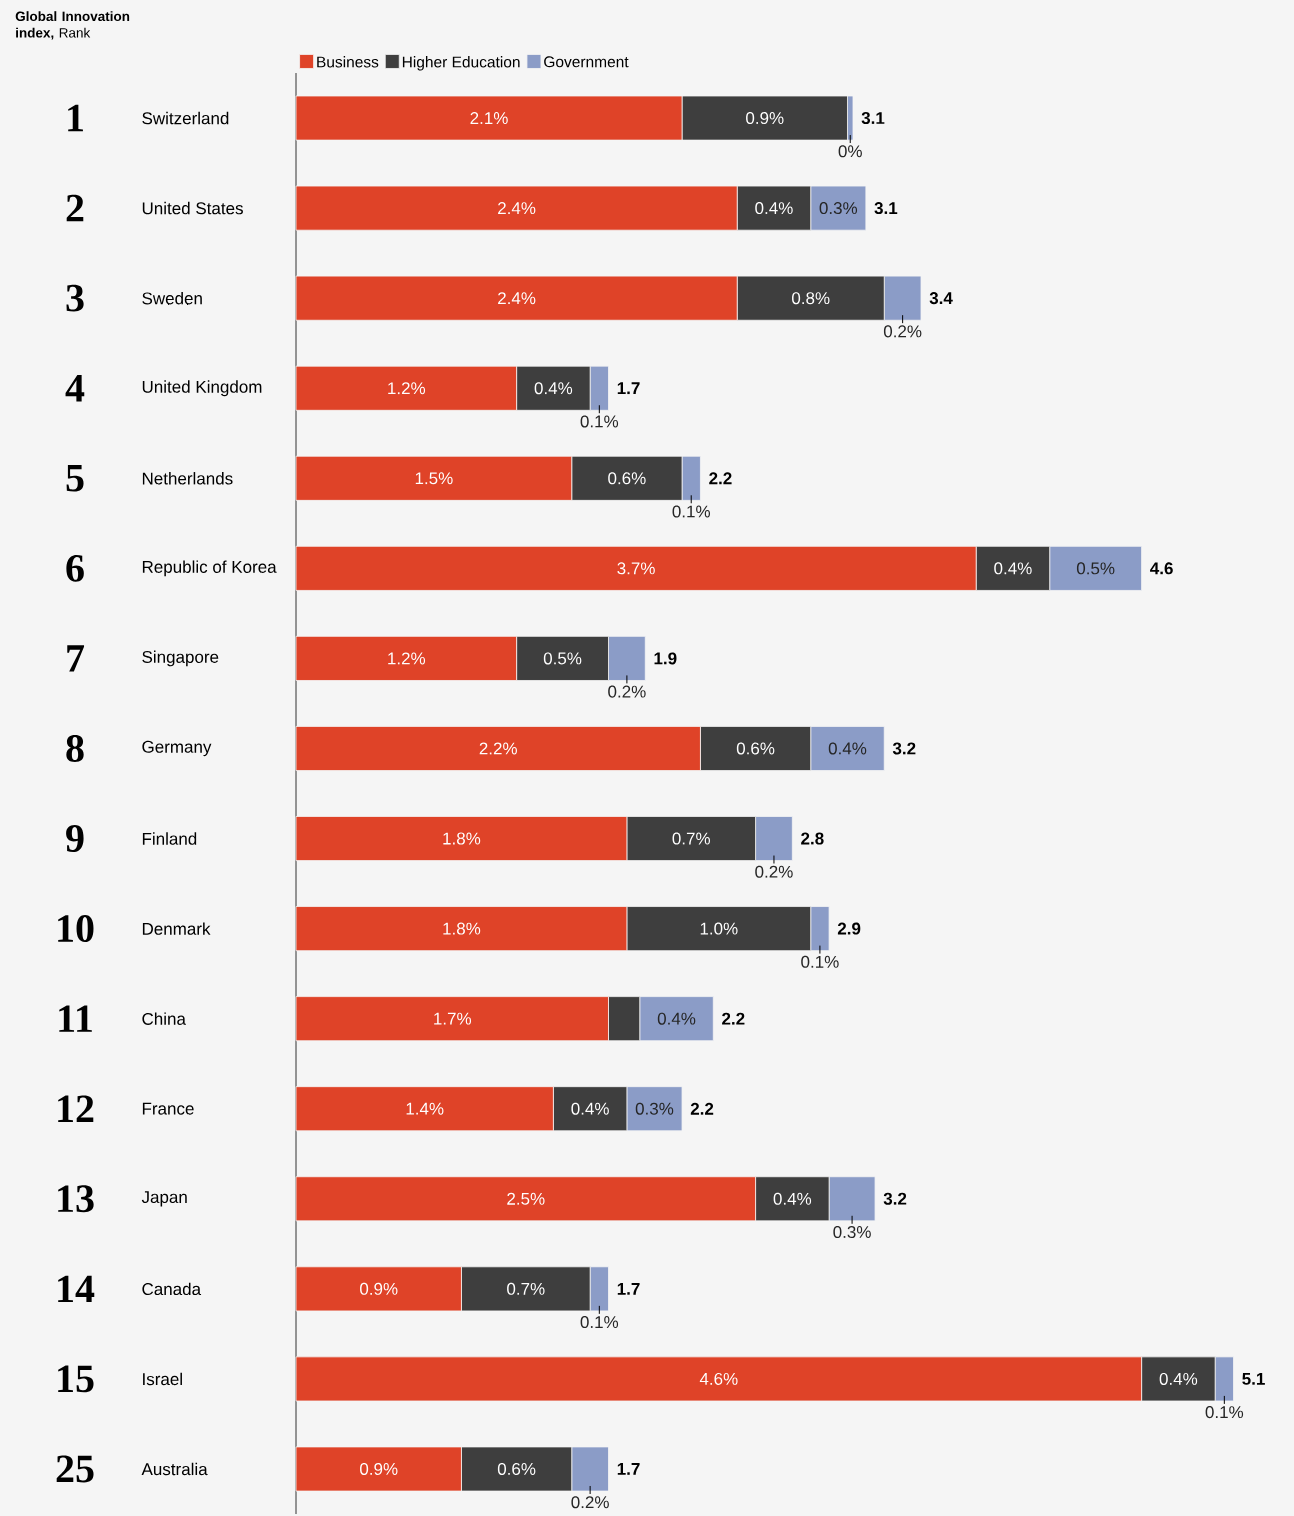 The width and height of the screenshot is (1294, 1516). Describe the element at coordinates (172, 298) in the screenshot. I see `y-tick-label: Sweden` at that location.